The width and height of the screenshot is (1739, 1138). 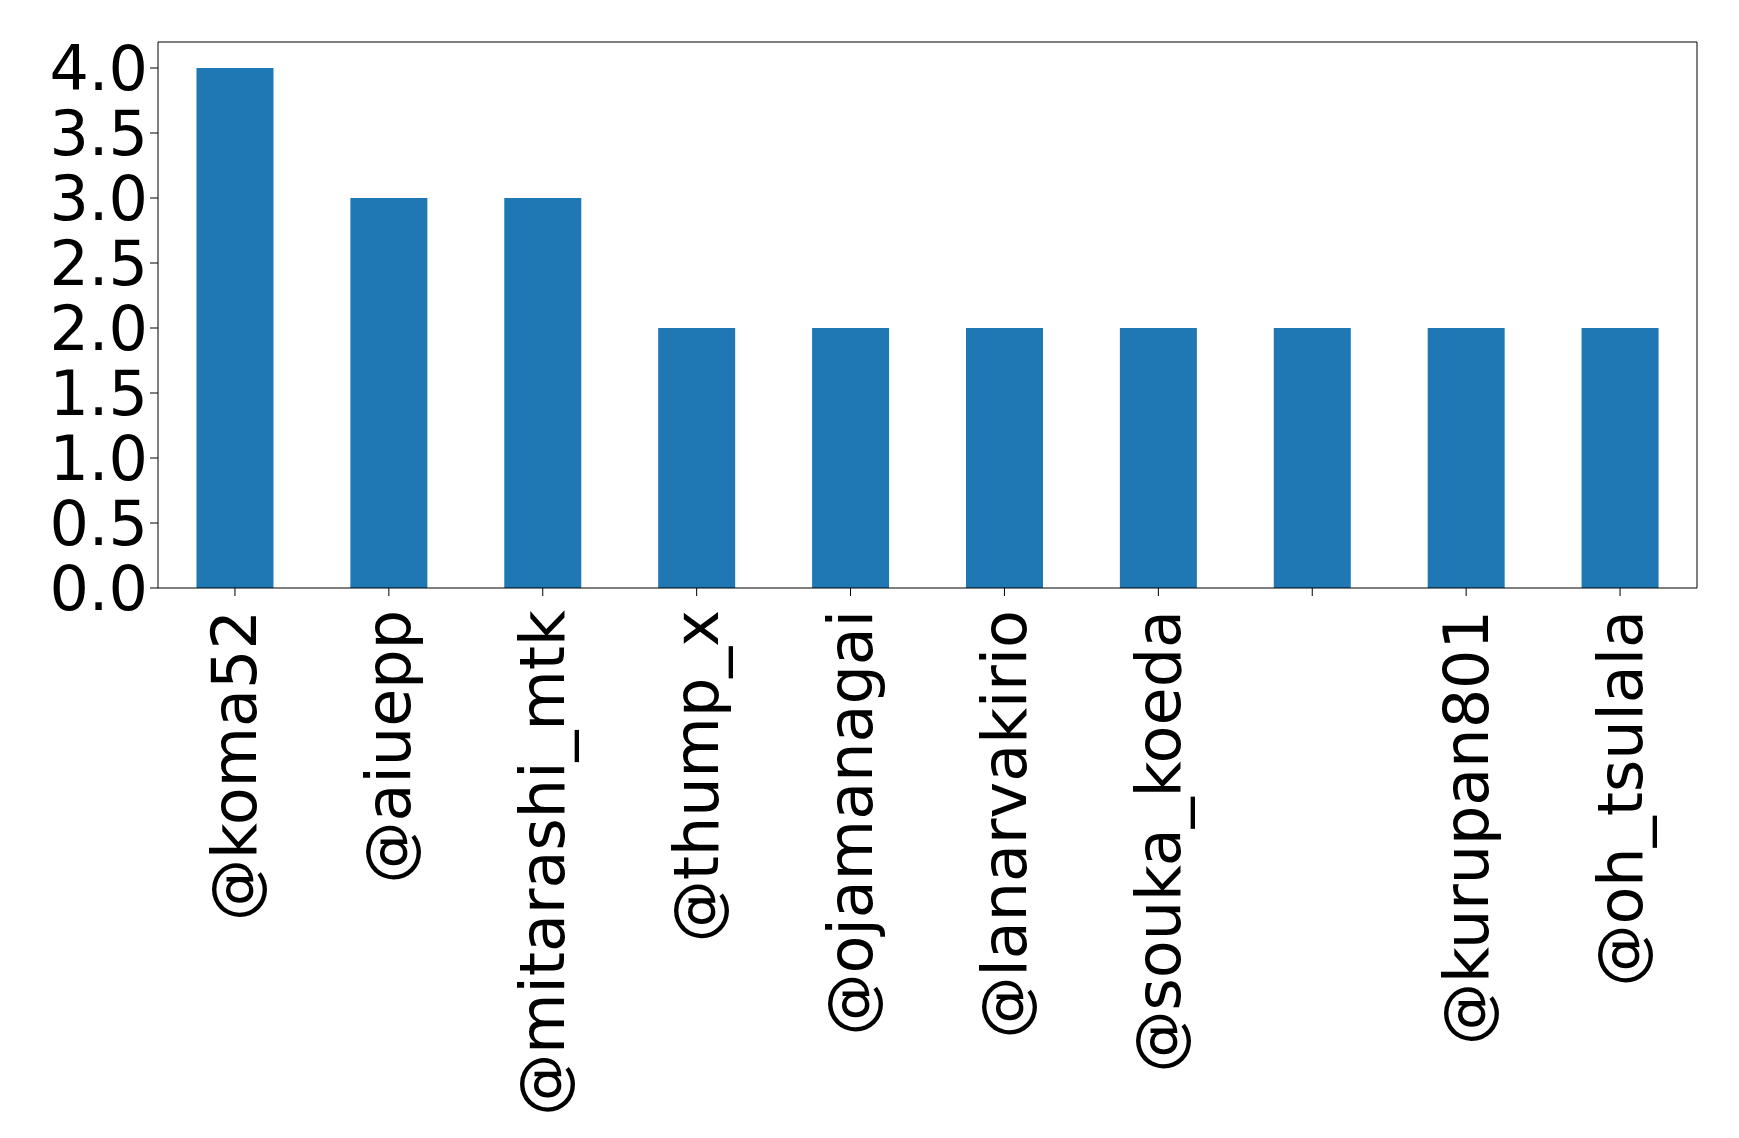 I want to click on x-tick-label: @souka_koeda, so click(x=1158, y=841).